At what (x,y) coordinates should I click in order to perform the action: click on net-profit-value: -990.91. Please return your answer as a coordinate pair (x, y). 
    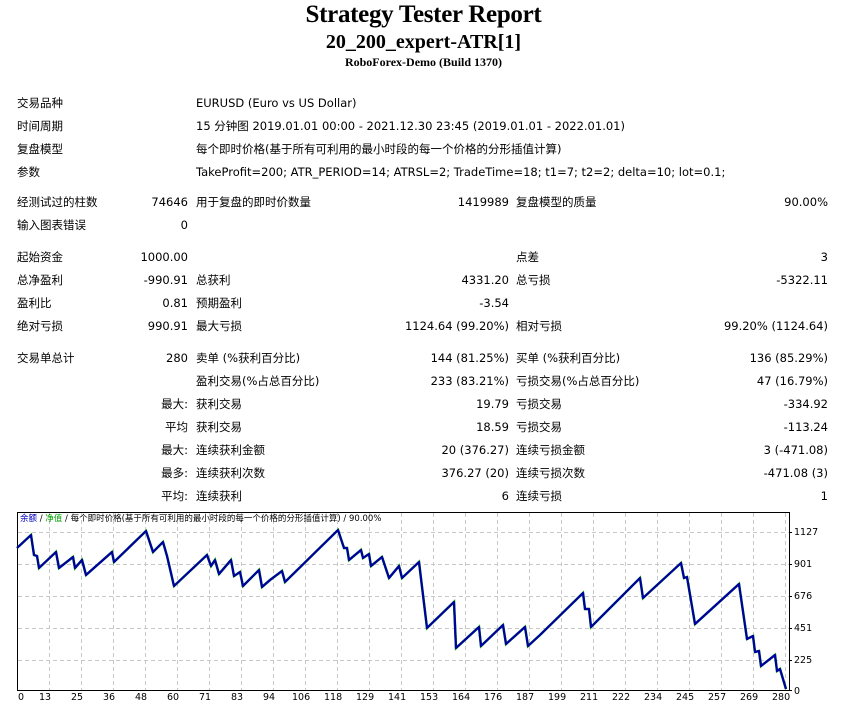
    Looking at the image, I should click on (165, 280).